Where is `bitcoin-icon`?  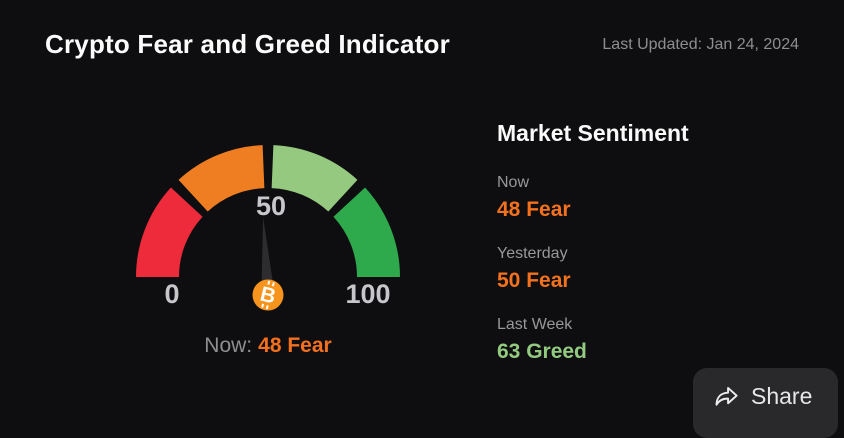
bitcoin-icon is located at coordinates (268, 295).